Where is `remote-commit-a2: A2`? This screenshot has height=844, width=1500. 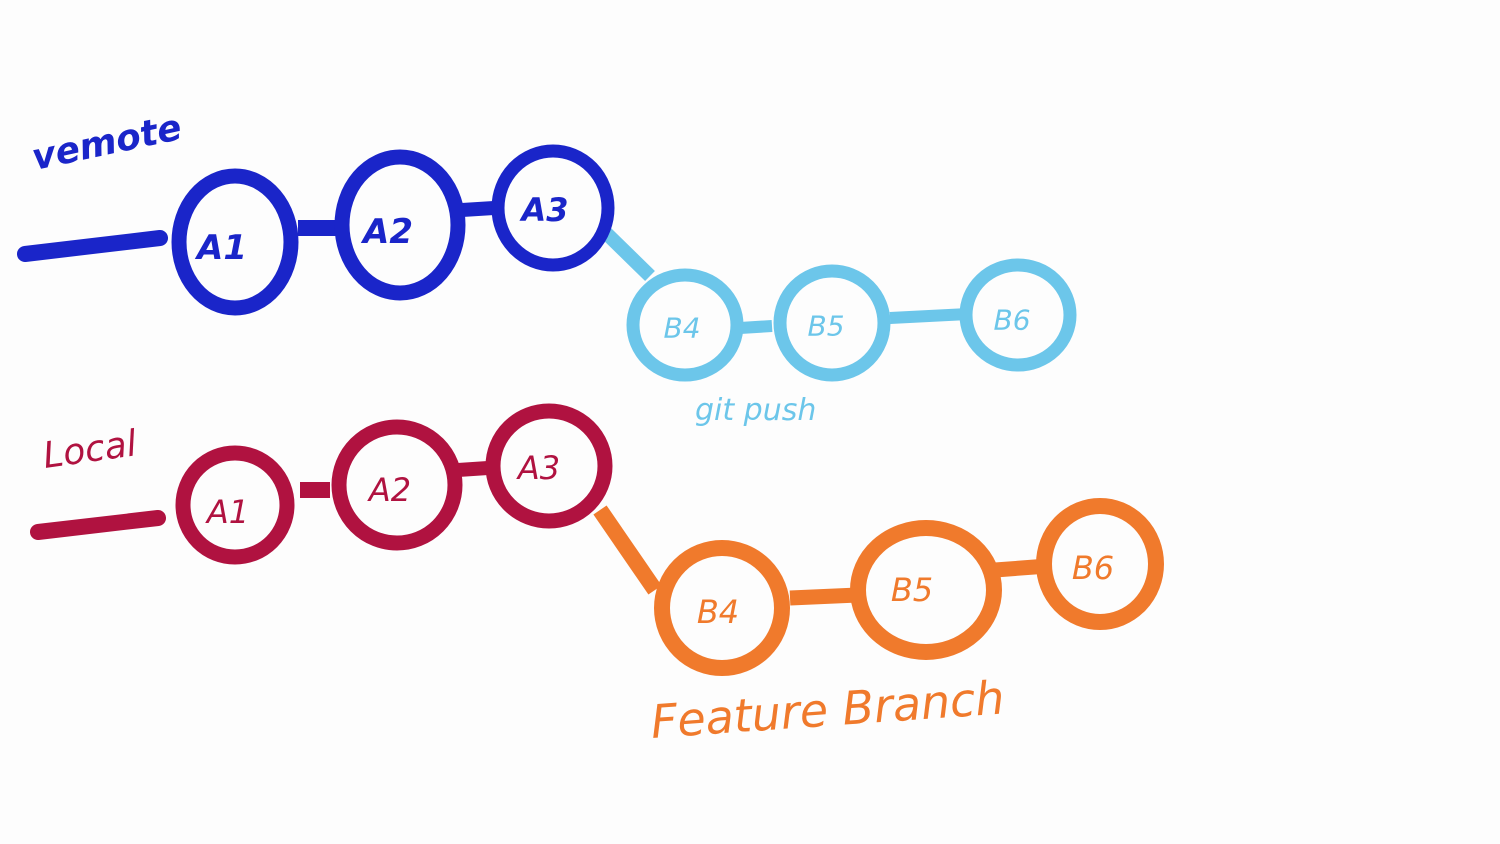
remote-commit-a2: A2 is located at coordinates (400, 225).